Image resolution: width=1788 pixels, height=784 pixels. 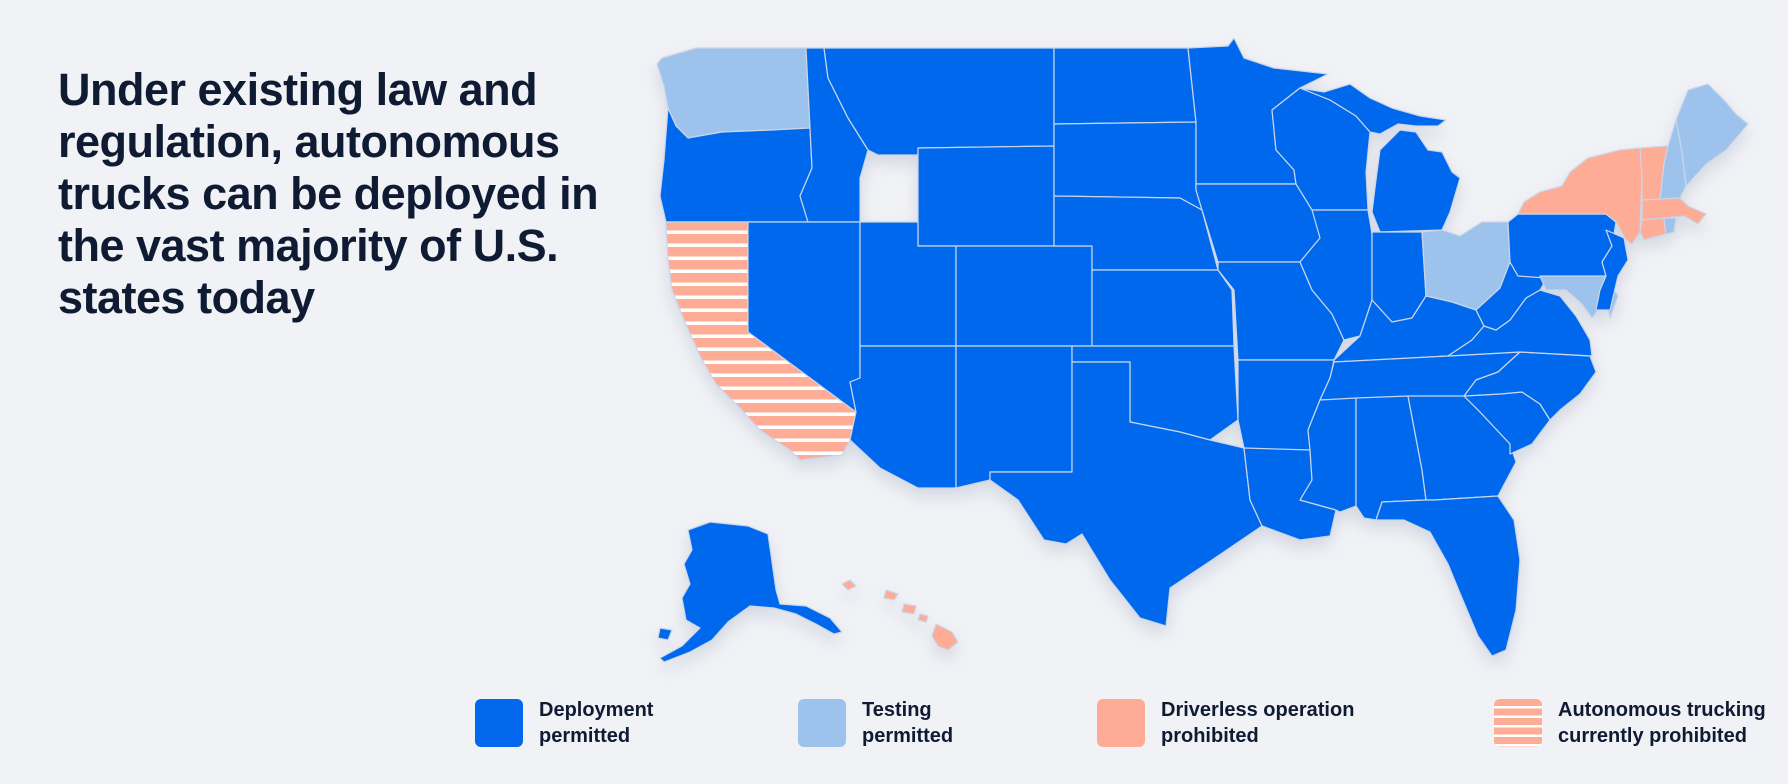 I want to click on state-hawaii, so click(x=945, y=637).